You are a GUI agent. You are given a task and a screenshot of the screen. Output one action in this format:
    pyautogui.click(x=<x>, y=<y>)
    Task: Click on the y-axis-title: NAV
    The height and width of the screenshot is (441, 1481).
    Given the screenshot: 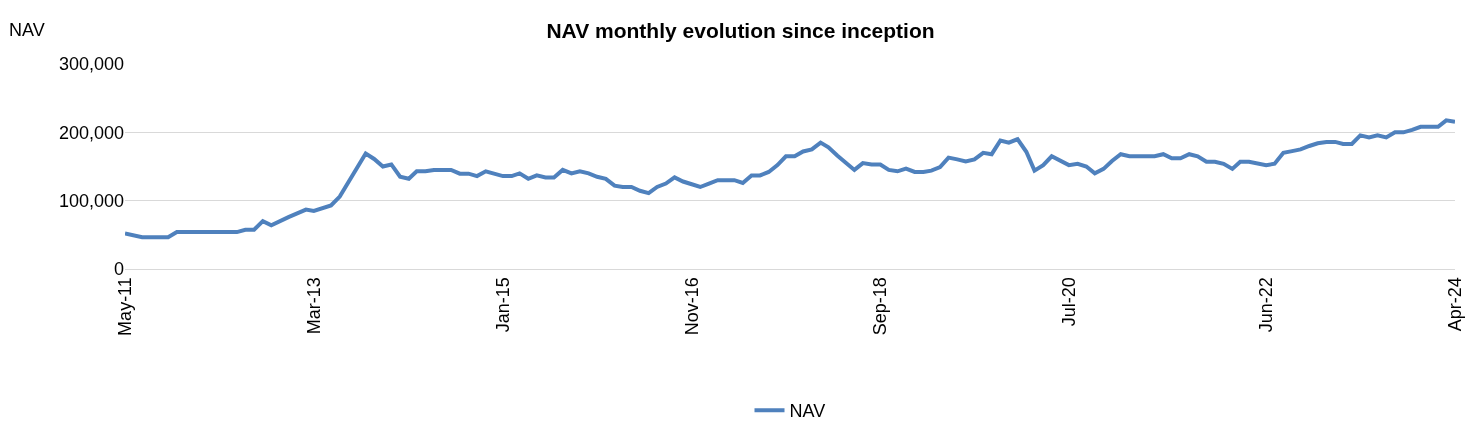 What is the action you would take?
    pyautogui.click(x=27, y=30)
    